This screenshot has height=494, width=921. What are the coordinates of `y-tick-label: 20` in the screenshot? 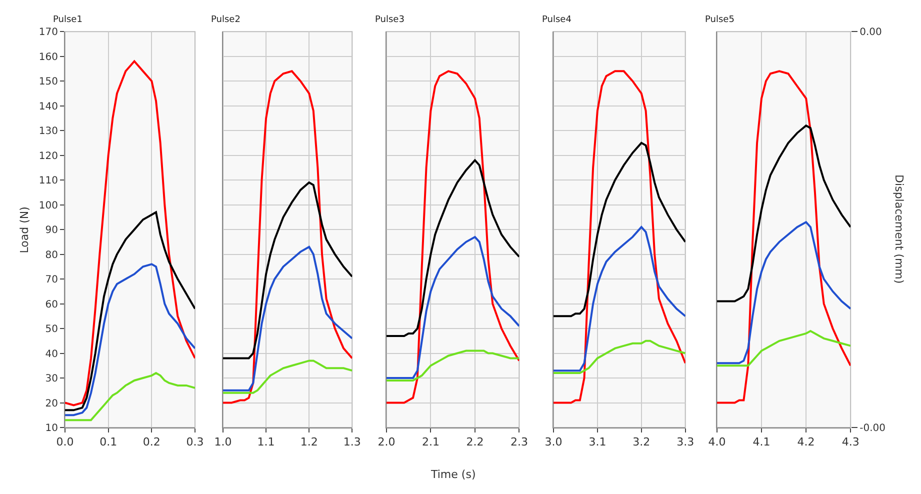 It's located at (51, 404).